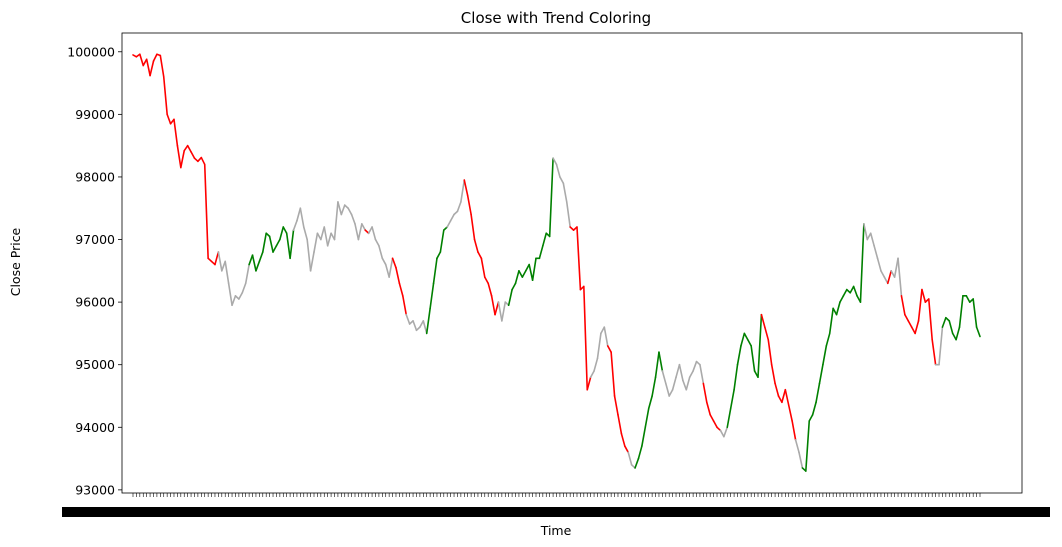  I want to click on y-tick-label: 96000, so click(95, 302).